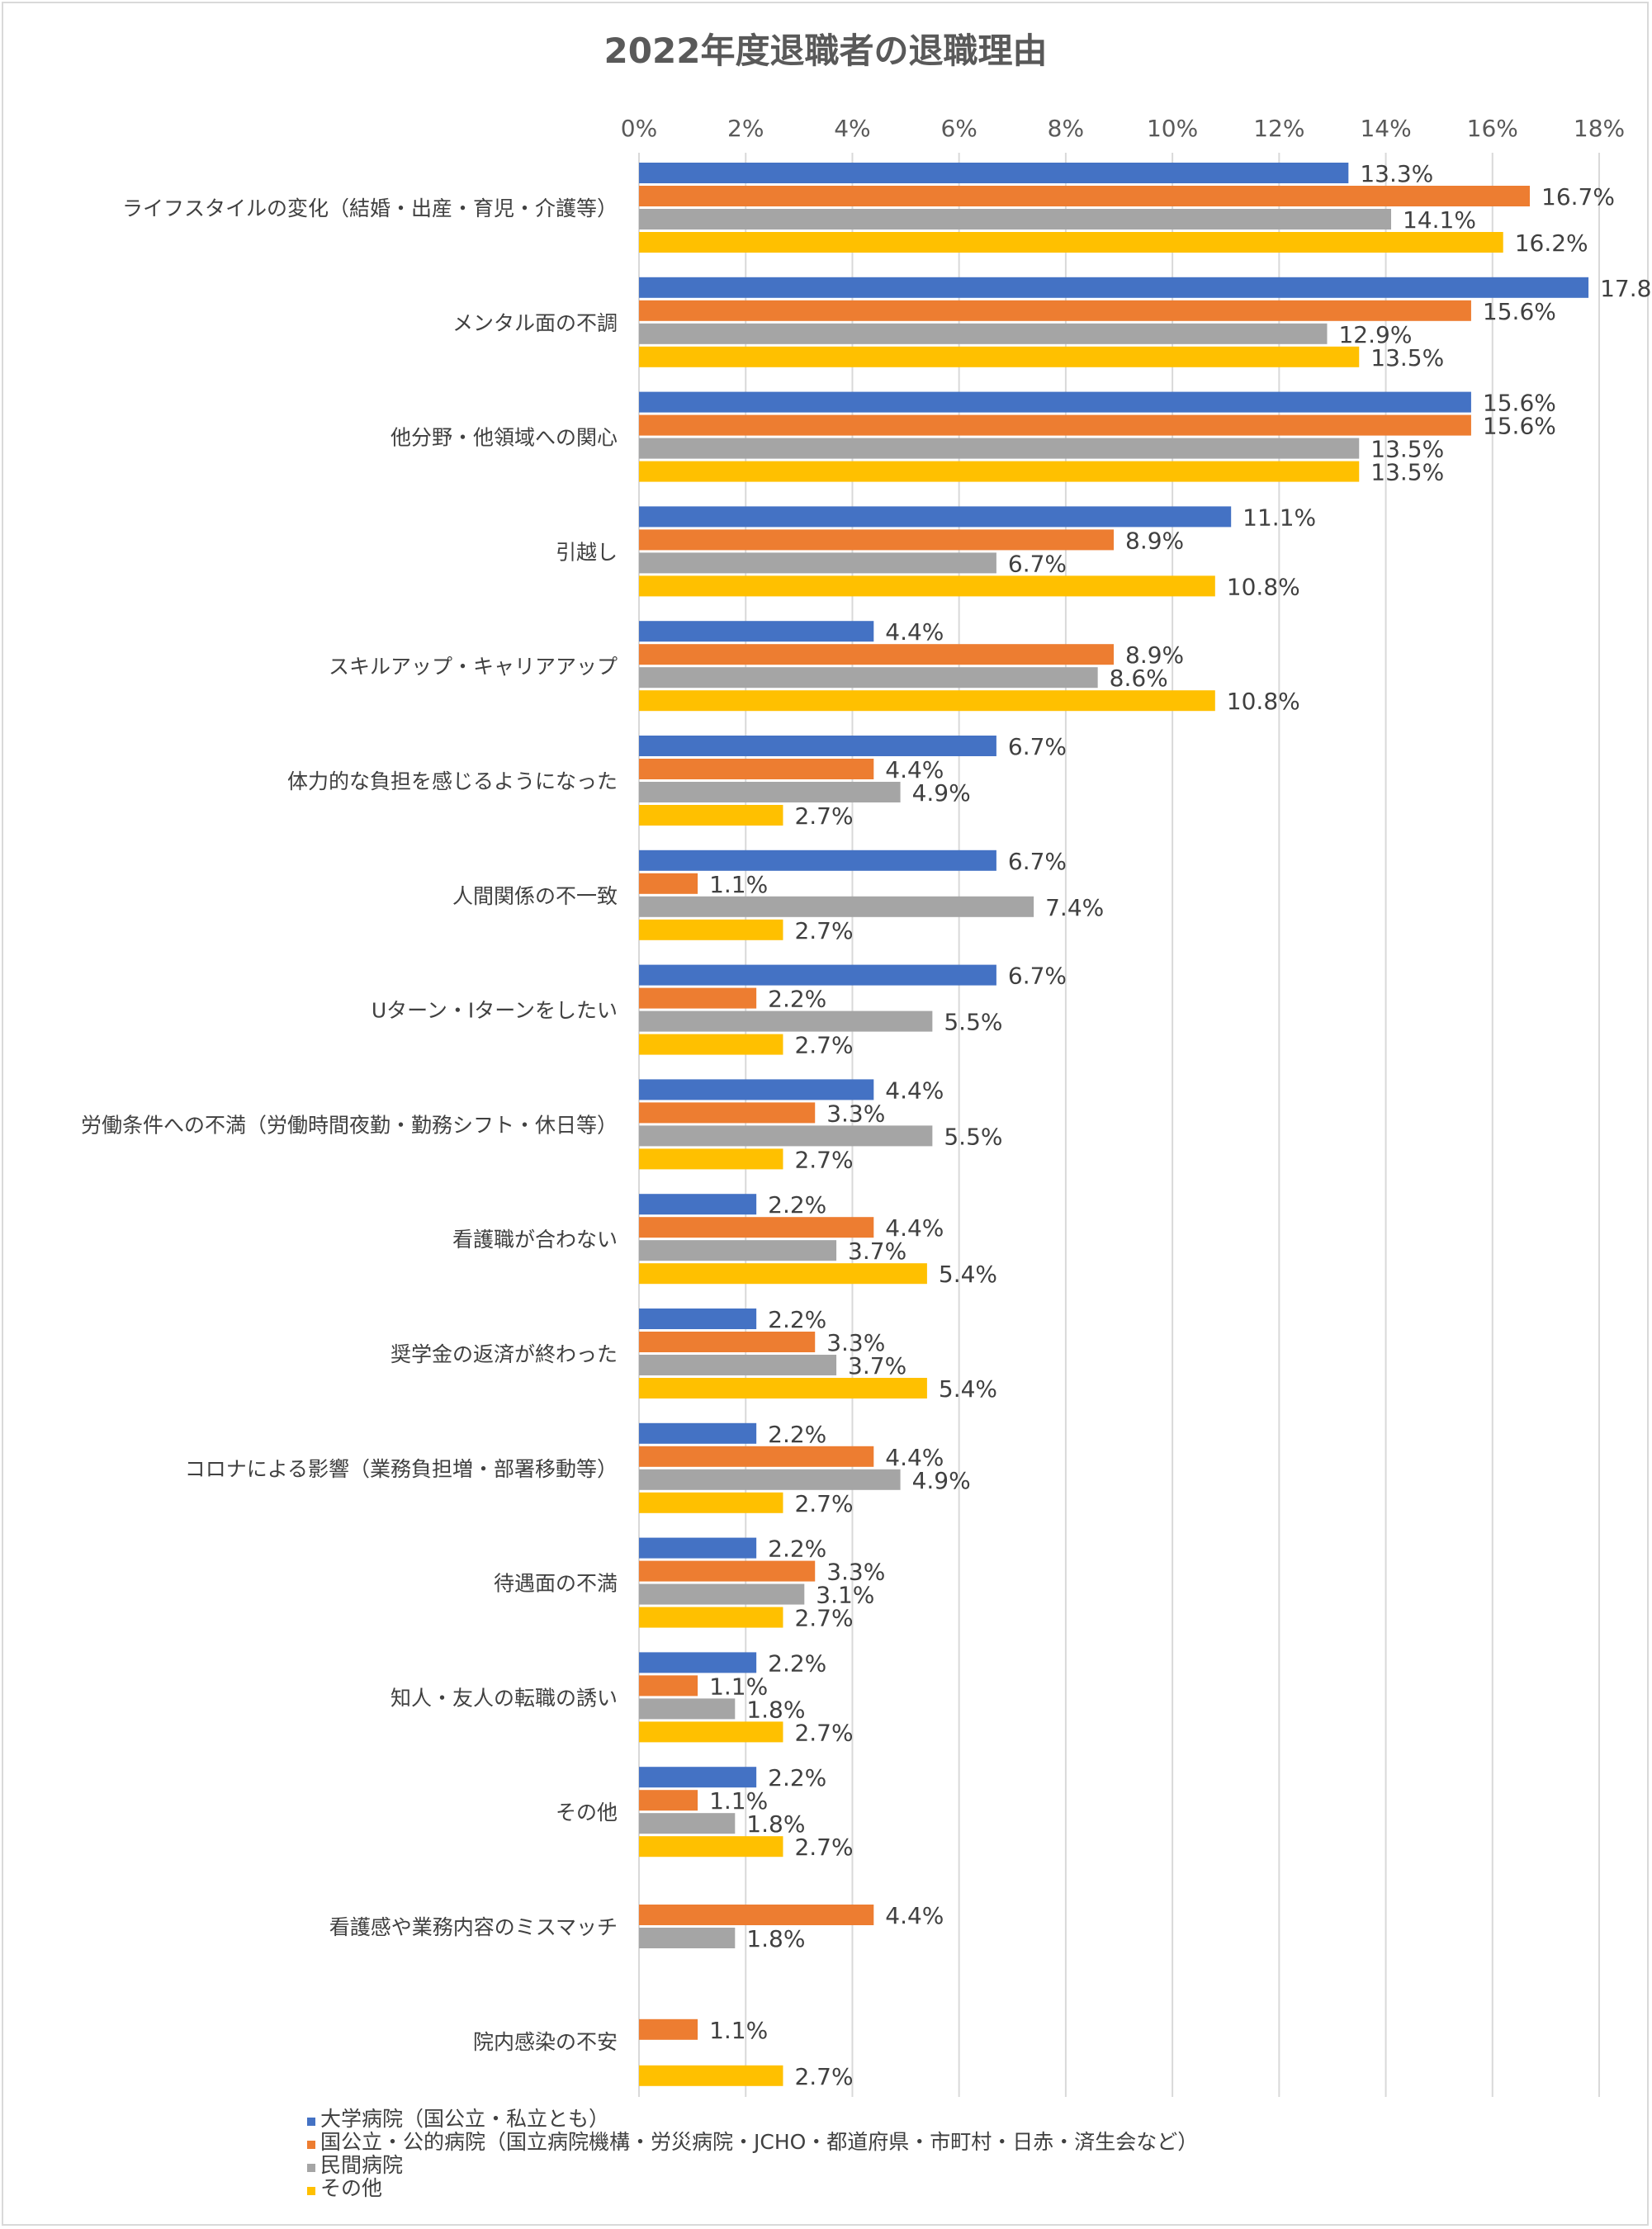  I want to click on data-label: 17.8%, so click(1626, 288).